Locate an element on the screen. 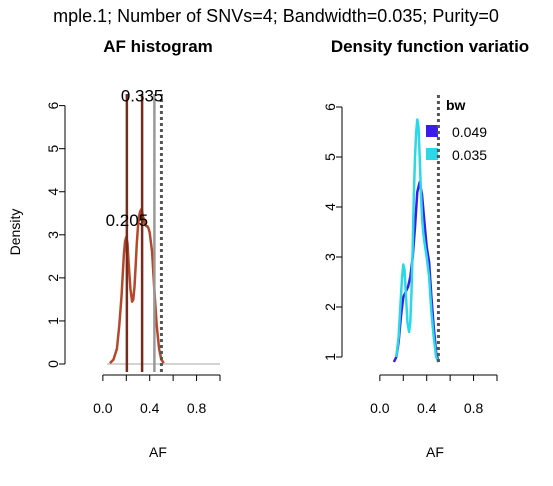 The width and height of the screenshot is (553, 486). af-hist-y-tick-label: 5 is located at coordinates (53, 149).